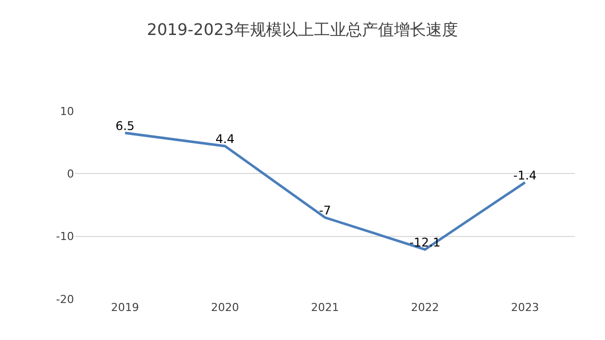 This screenshot has height=340, width=605. Describe the element at coordinates (67, 111) in the screenshot. I see `y-tick-label: 10` at that location.